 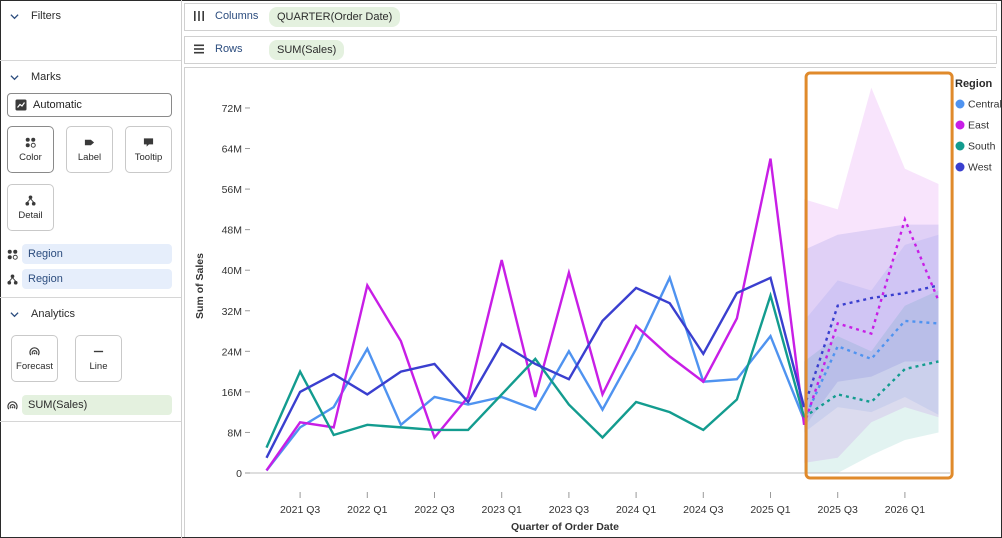 I want to click on marks-header: Marks, so click(x=35, y=77).